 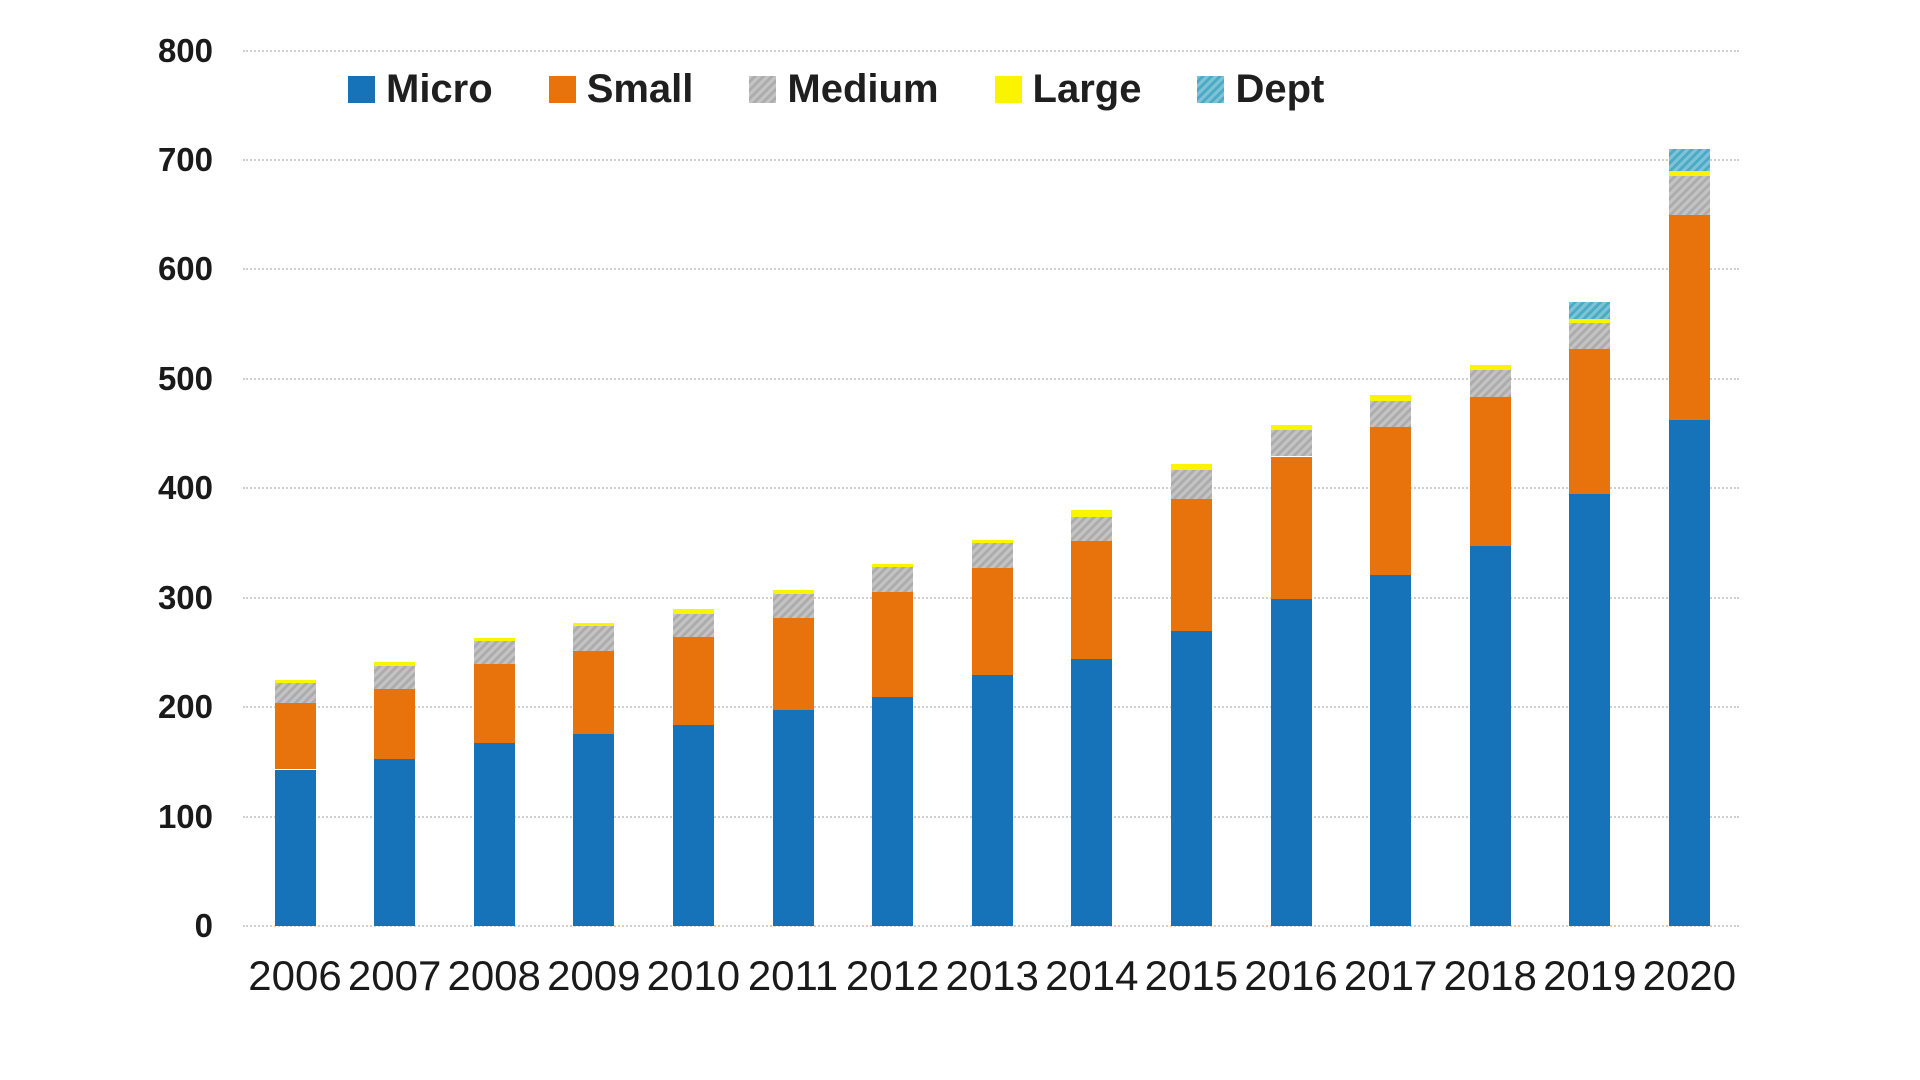 What do you see at coordinates (494, 653) in the screenshot?
I see `bar-segment-medium-2008` at bounding box center [494, 653].